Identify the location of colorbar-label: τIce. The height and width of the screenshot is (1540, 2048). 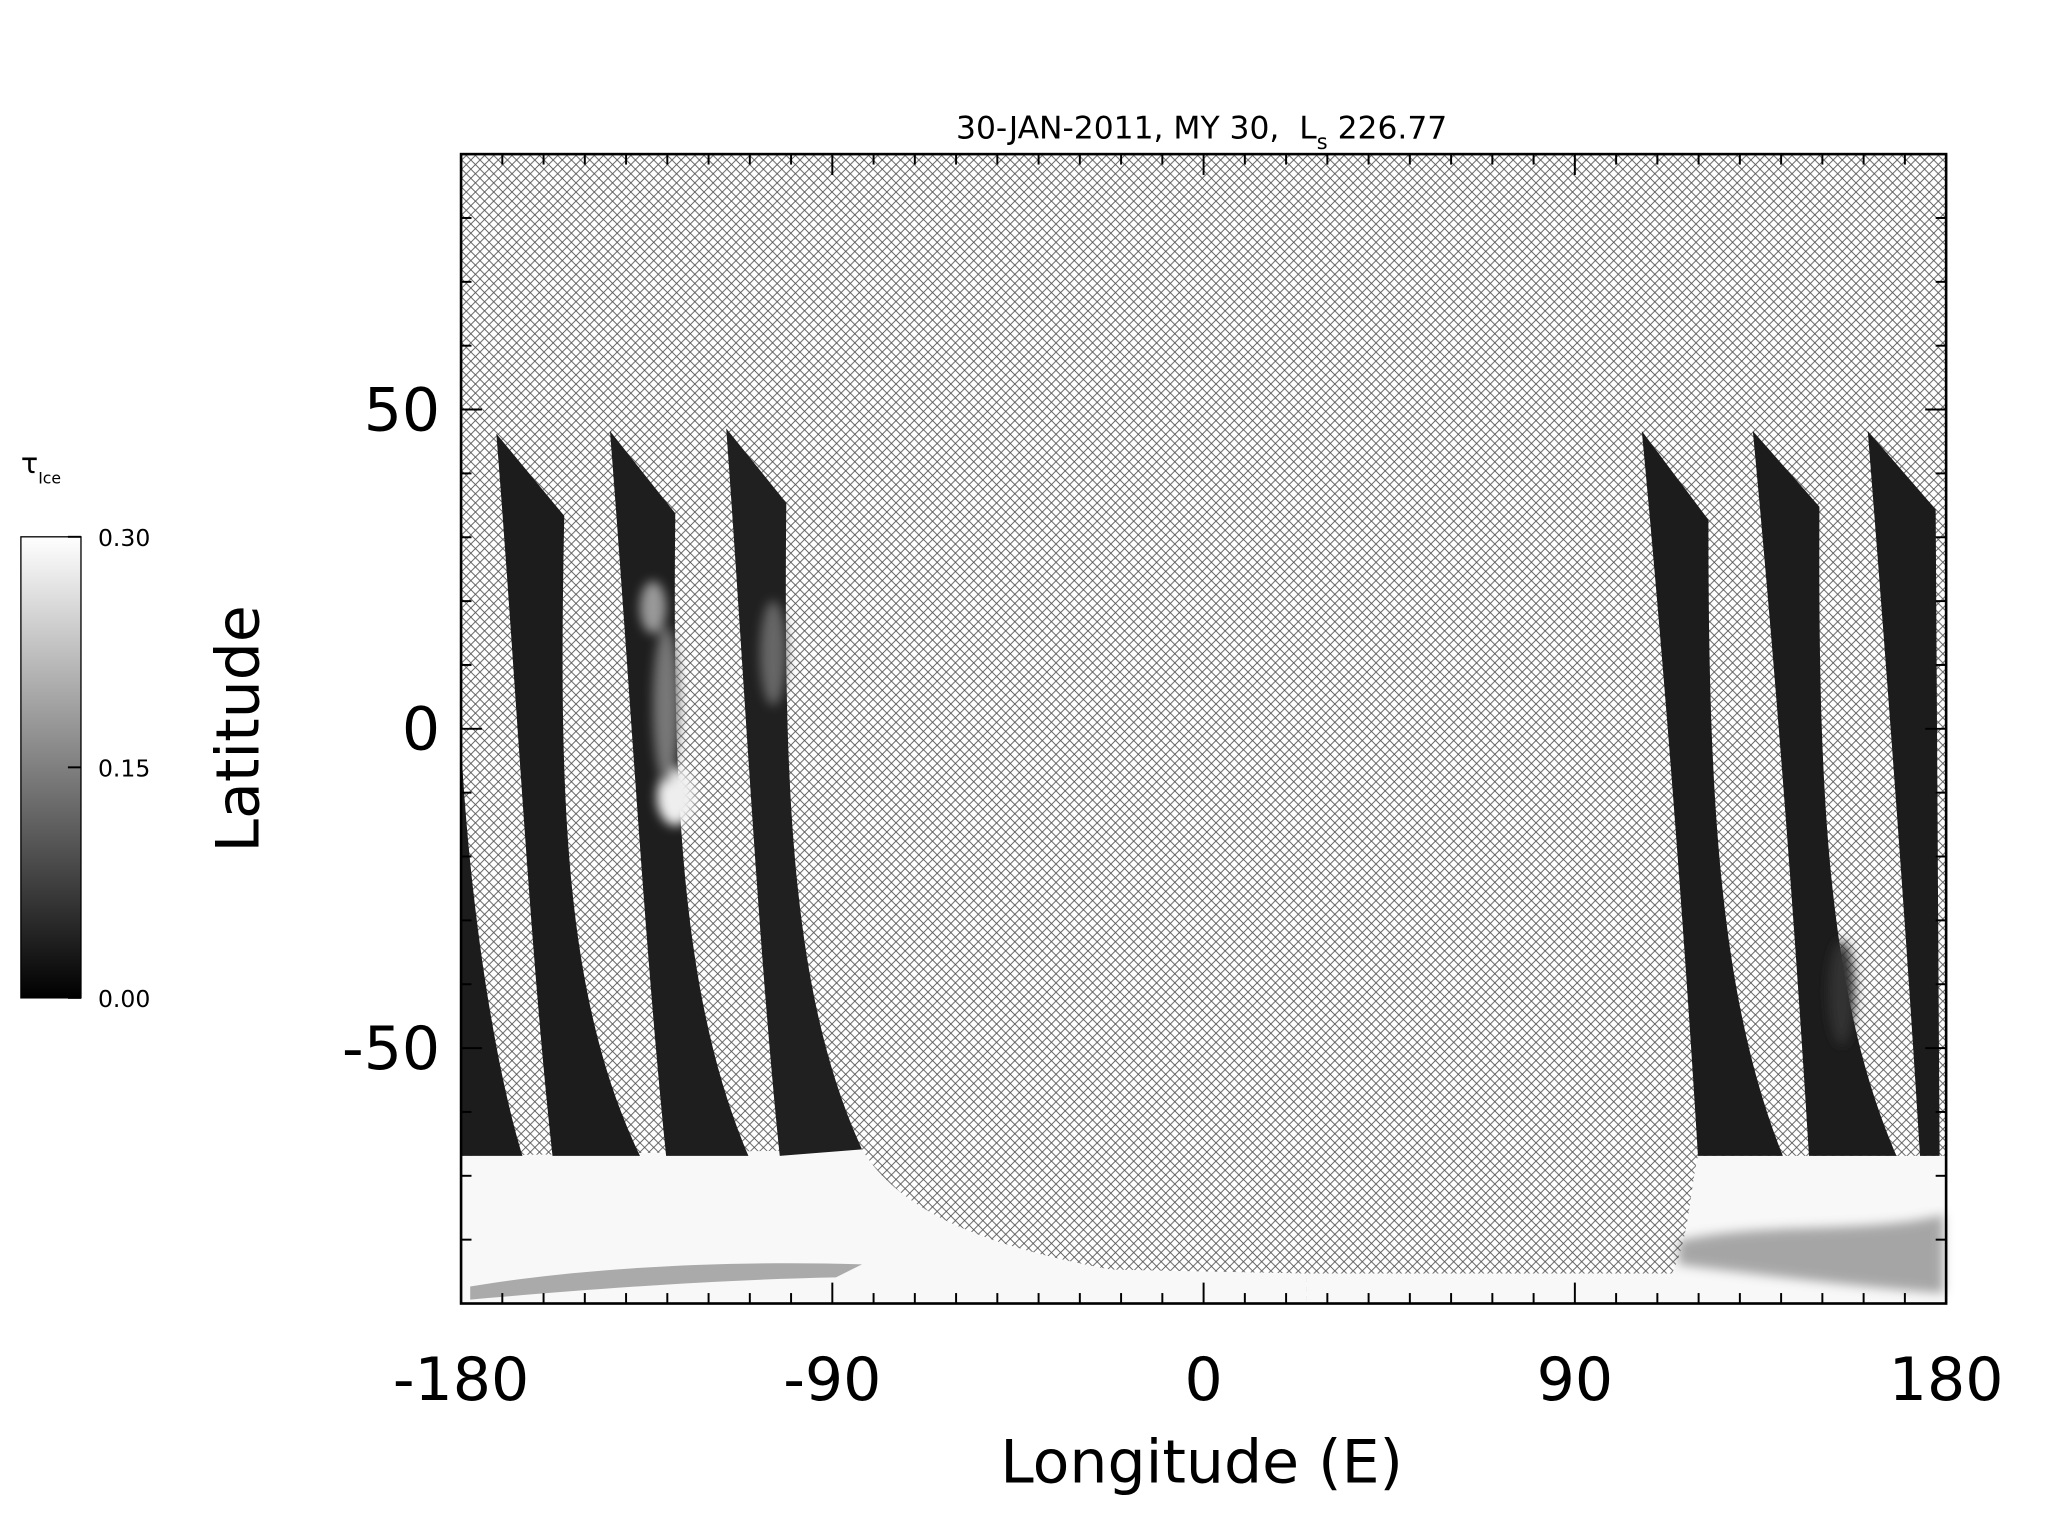
(41, 466).